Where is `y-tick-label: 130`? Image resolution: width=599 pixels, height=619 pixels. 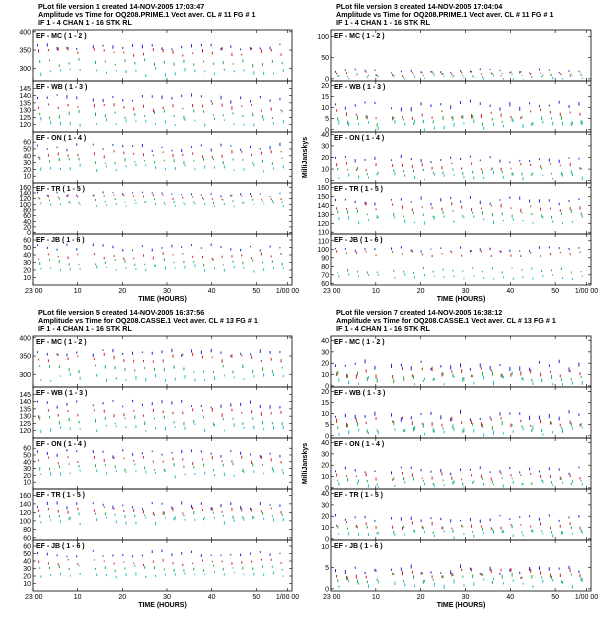
y-tick-label: 130 is located at coordinates (323, 215).